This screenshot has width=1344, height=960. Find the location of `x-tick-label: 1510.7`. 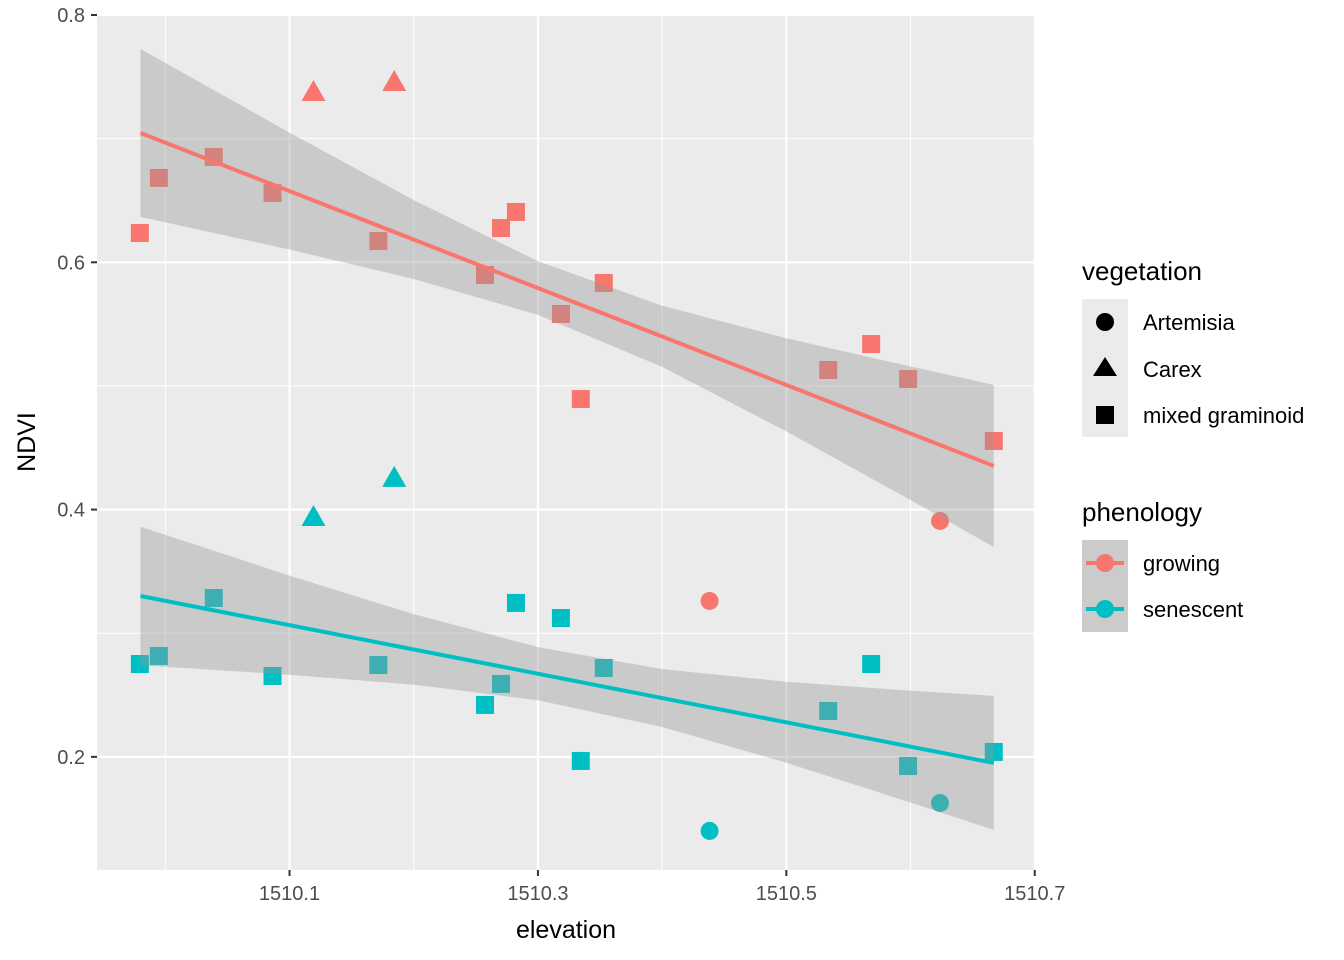

x-tick-label: 1510.7 is located at coordinates (1034, 894).